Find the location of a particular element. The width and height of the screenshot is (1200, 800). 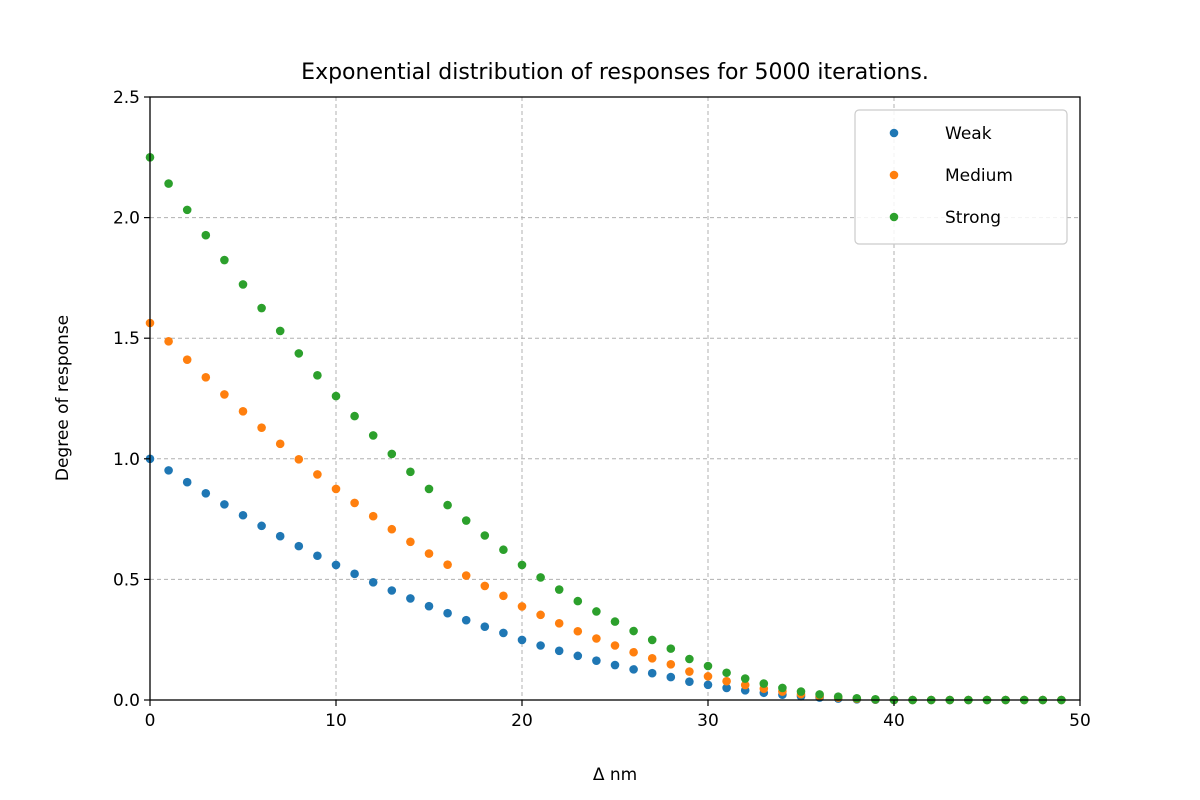

y-tick-label: 2.0 is located at coordinates (126, 219).